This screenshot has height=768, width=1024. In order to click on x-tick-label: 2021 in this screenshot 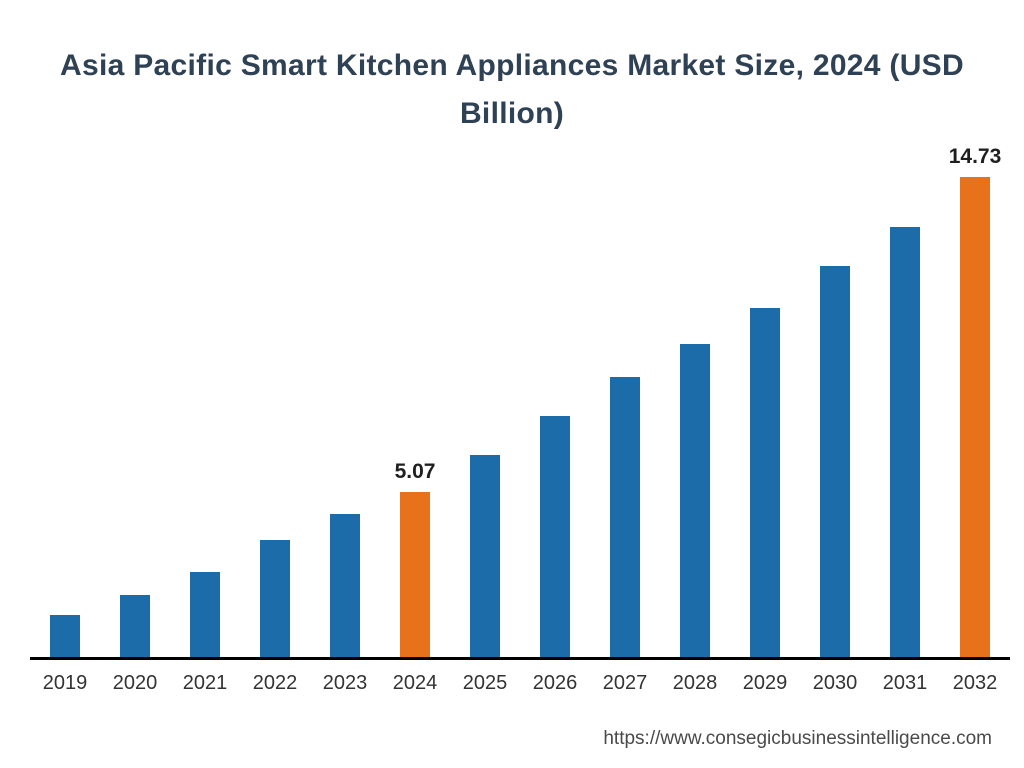, I will do `click(205, 683)`.